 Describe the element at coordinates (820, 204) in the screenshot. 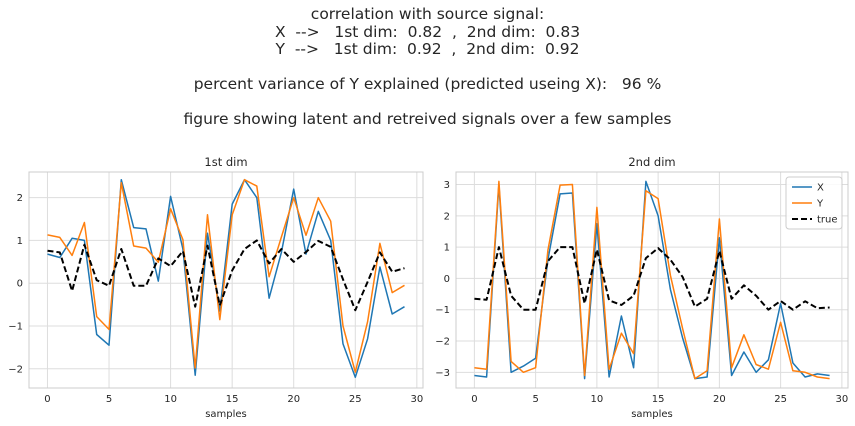

I see `legend-label-Y: Y` at that location.